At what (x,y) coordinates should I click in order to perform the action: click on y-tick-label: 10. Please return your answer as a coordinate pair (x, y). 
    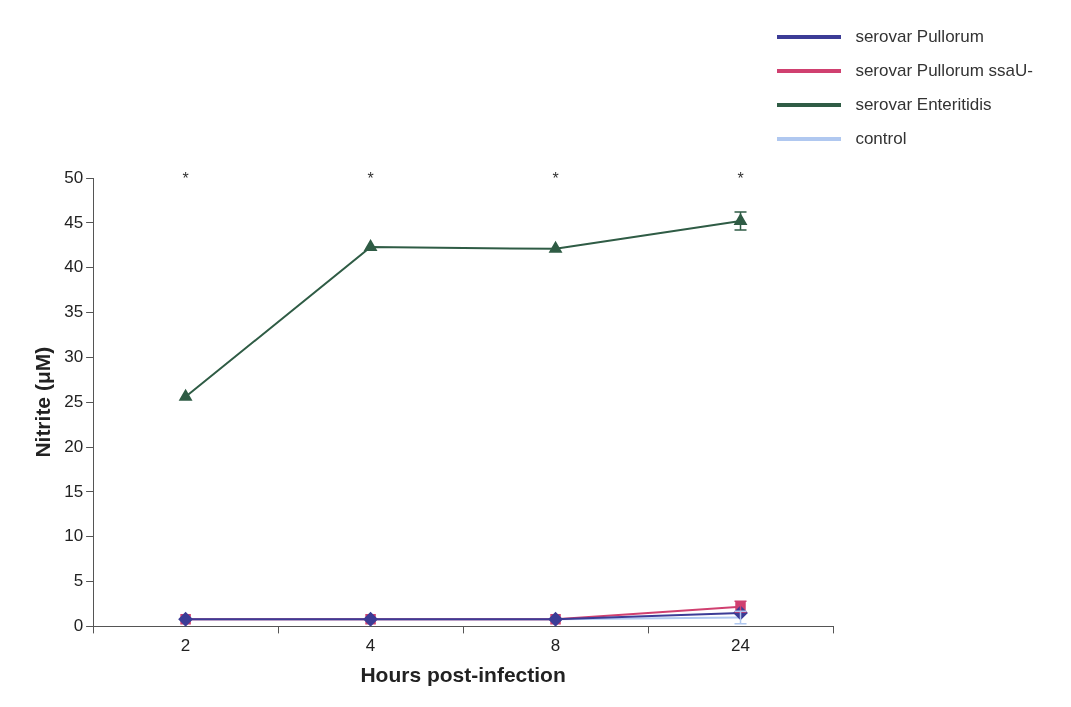
    Looking at the image, I should click on (74, 536).